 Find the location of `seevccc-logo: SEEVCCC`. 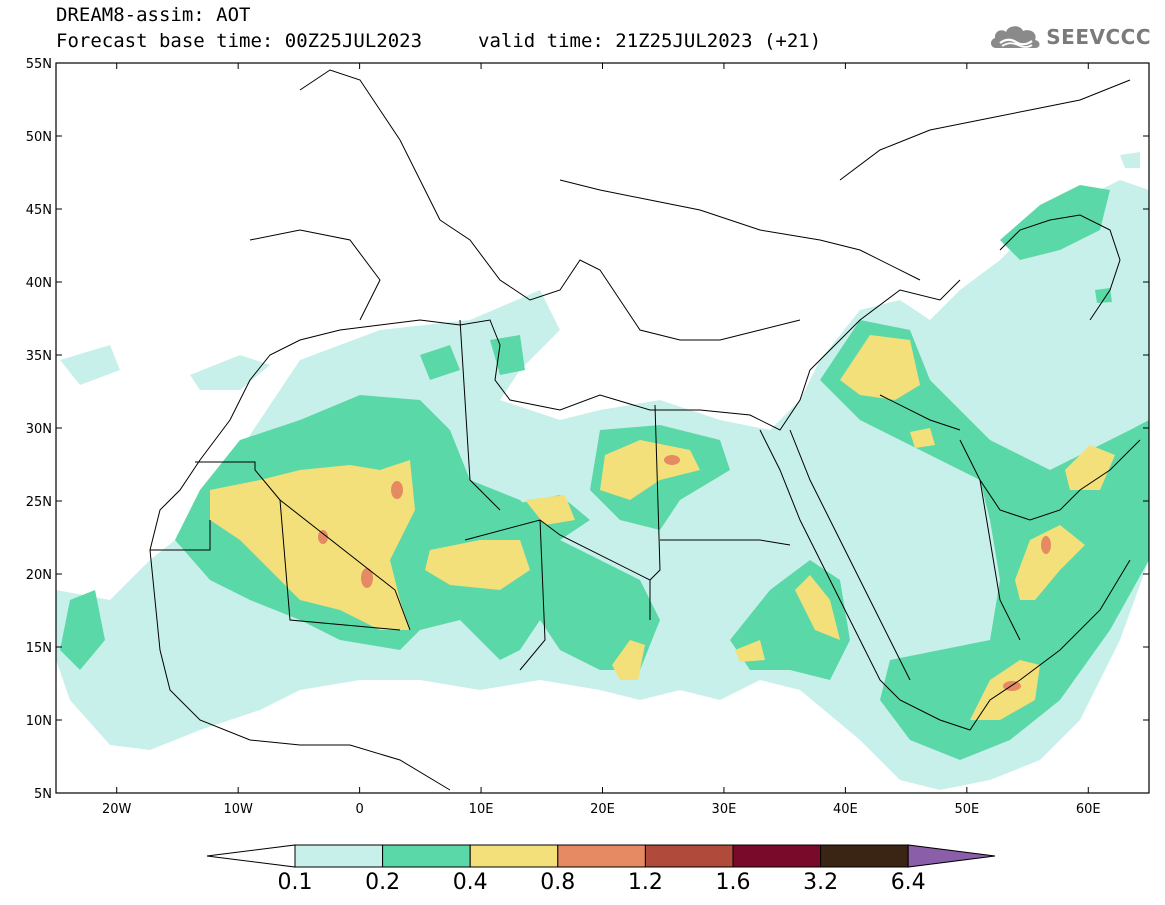

seevccc-logo: SEEVCCC is located at coordinates (1069, 37).